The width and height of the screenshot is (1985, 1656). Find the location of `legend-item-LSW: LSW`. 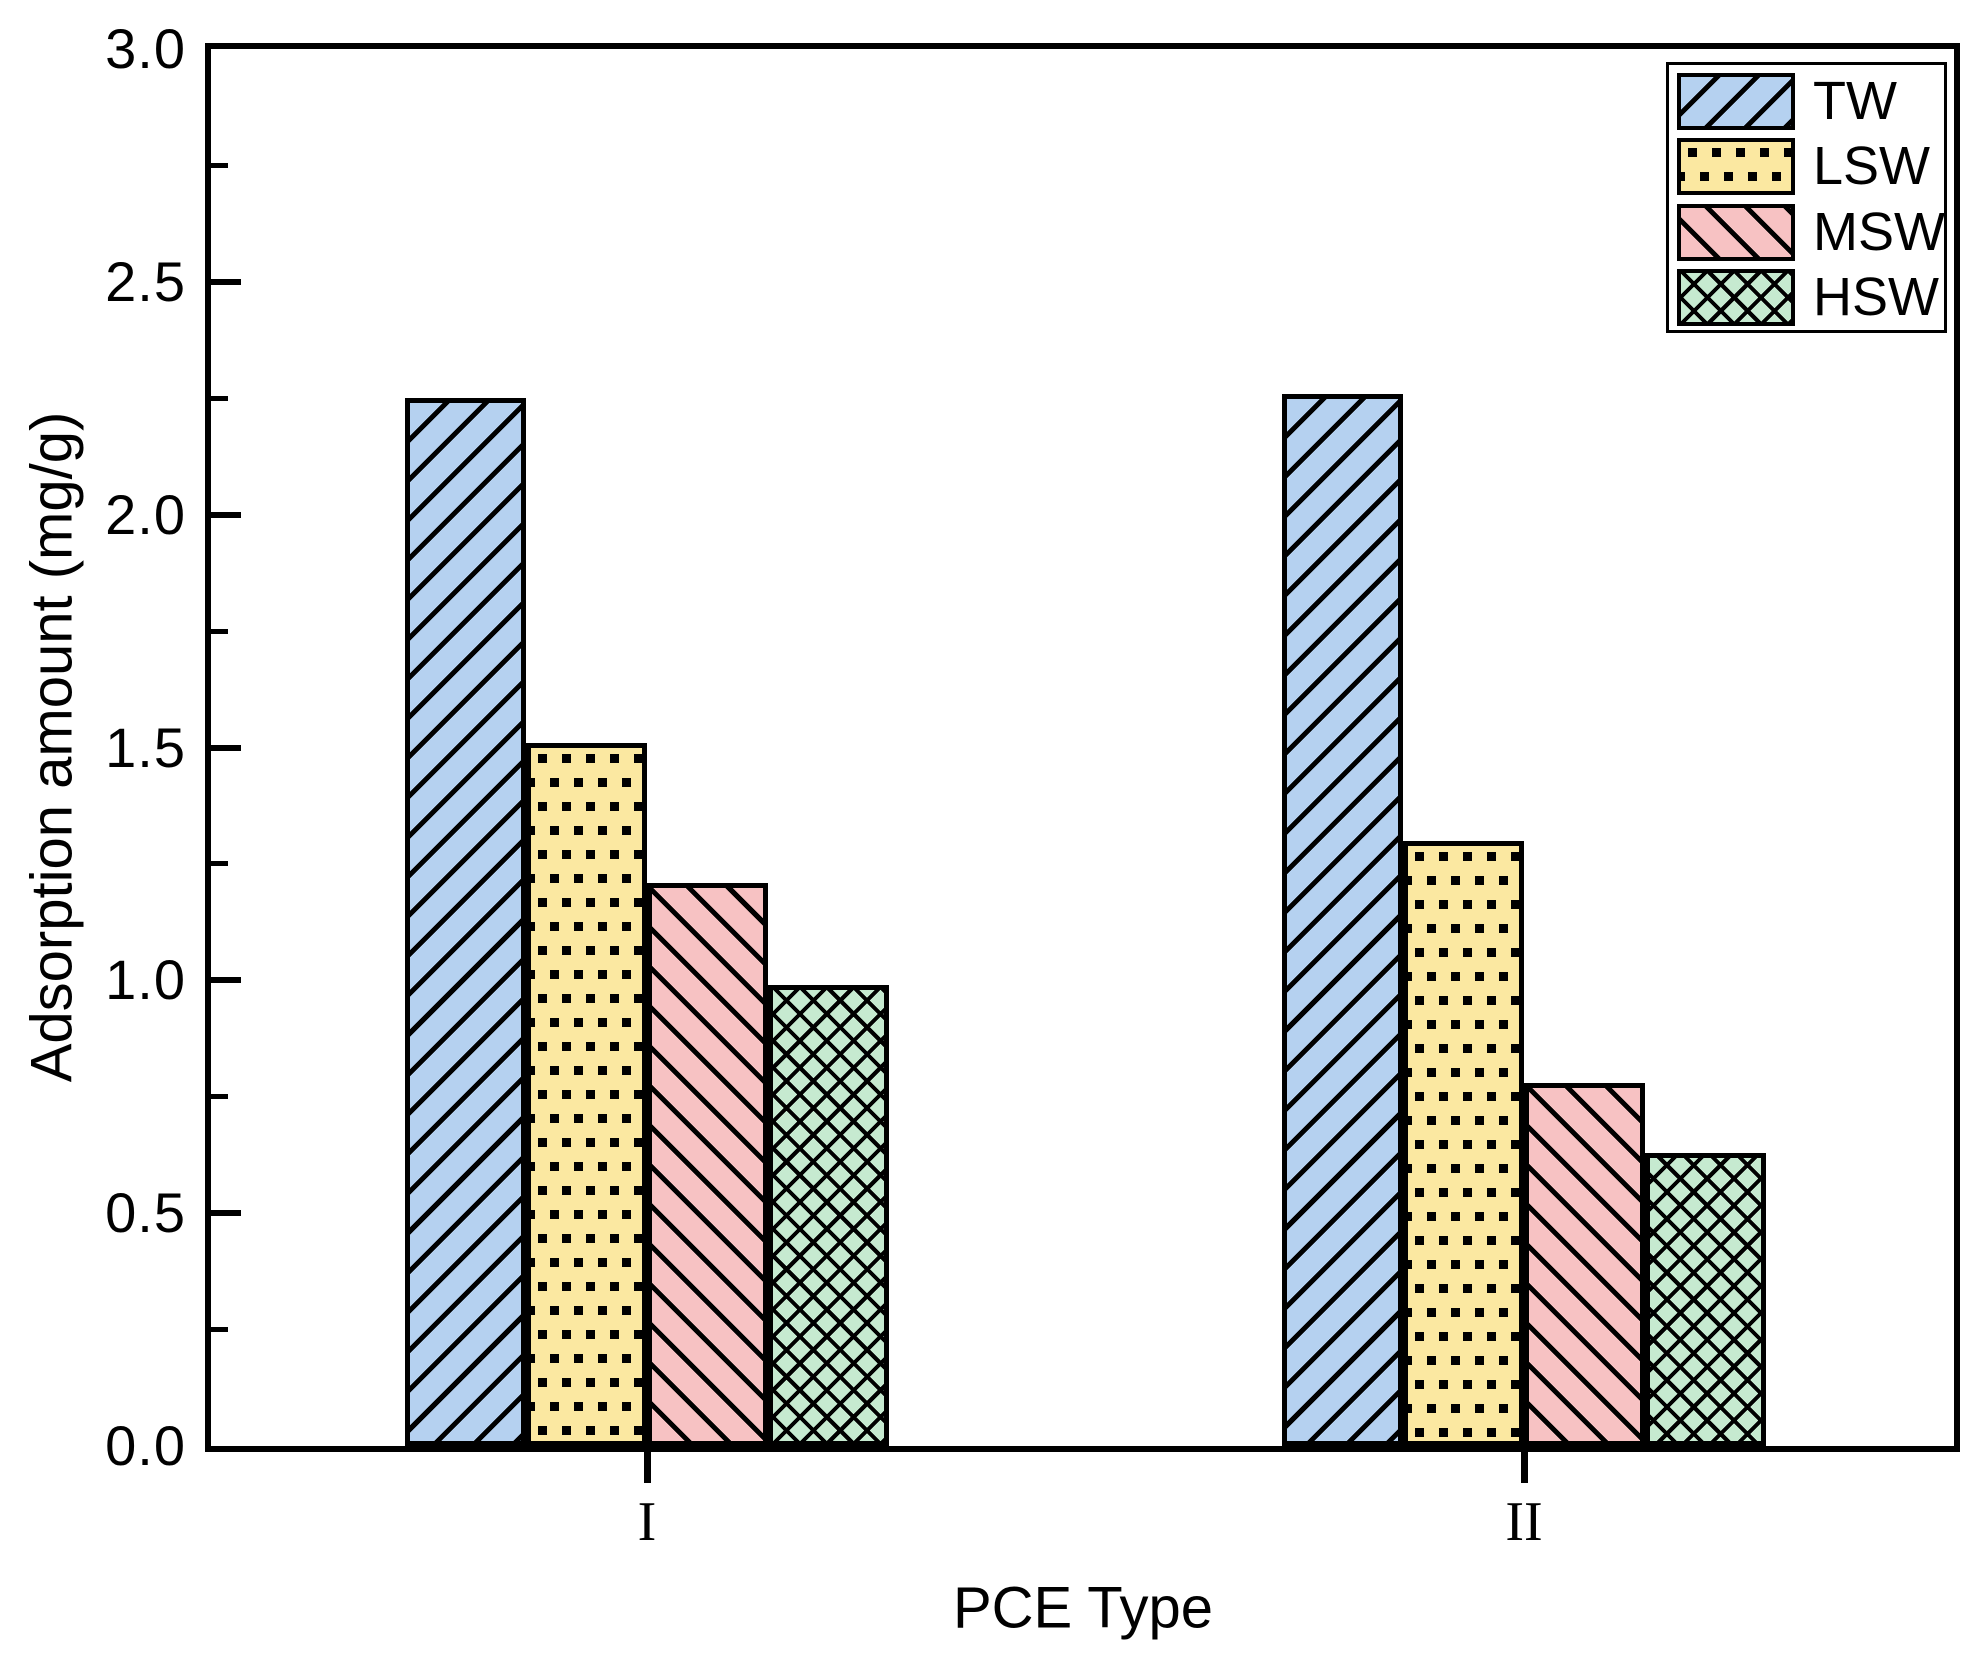

legend-item-LSW: LSW is located at coordinates (1806, 166).